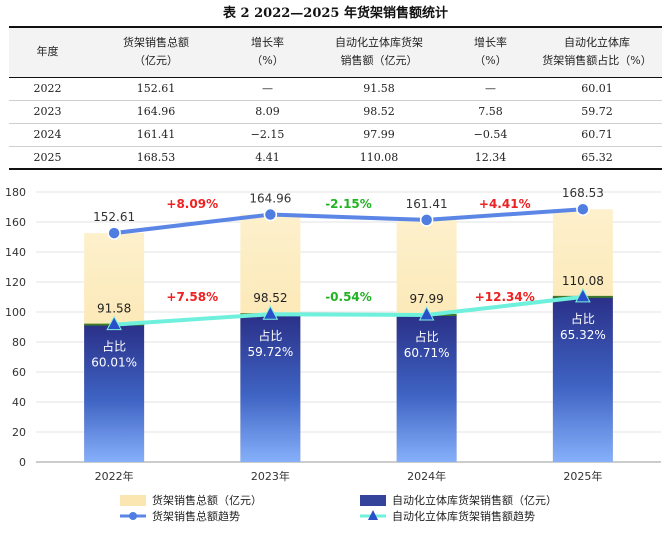 This screenshot has width=671, height=538. I want to click on table-cell: 60.71, so click(597, 135).